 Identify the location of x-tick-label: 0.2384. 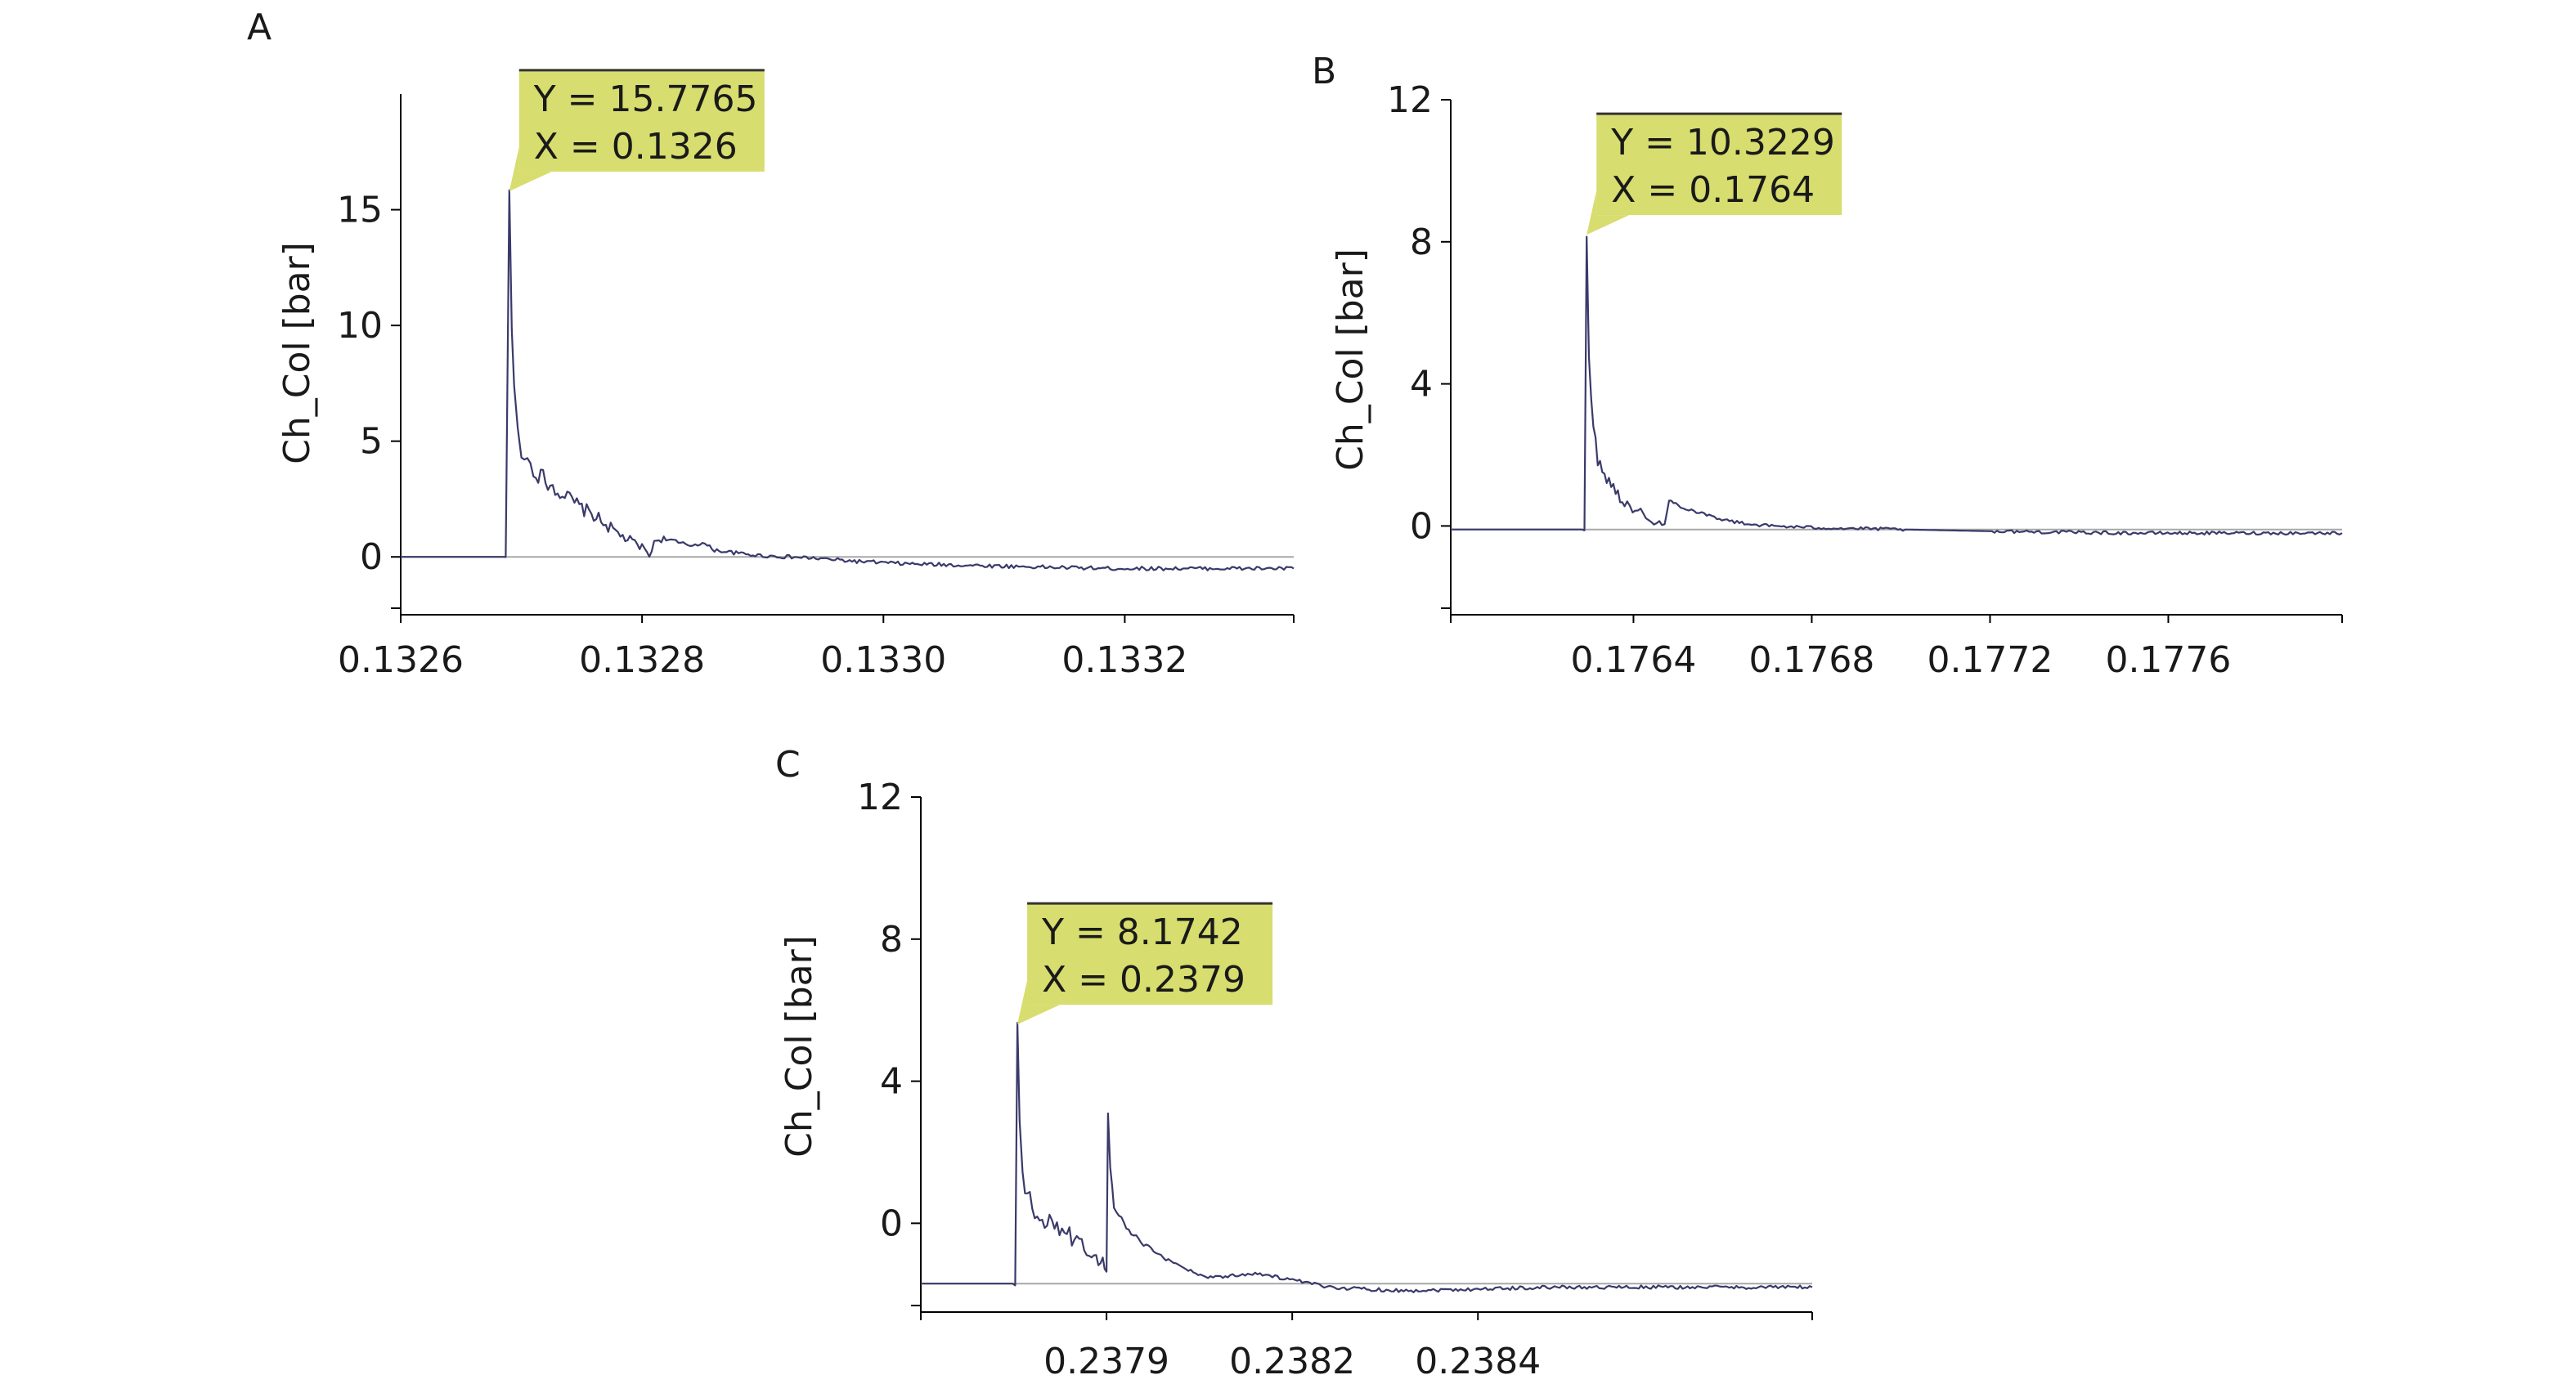
(1478, 1361).